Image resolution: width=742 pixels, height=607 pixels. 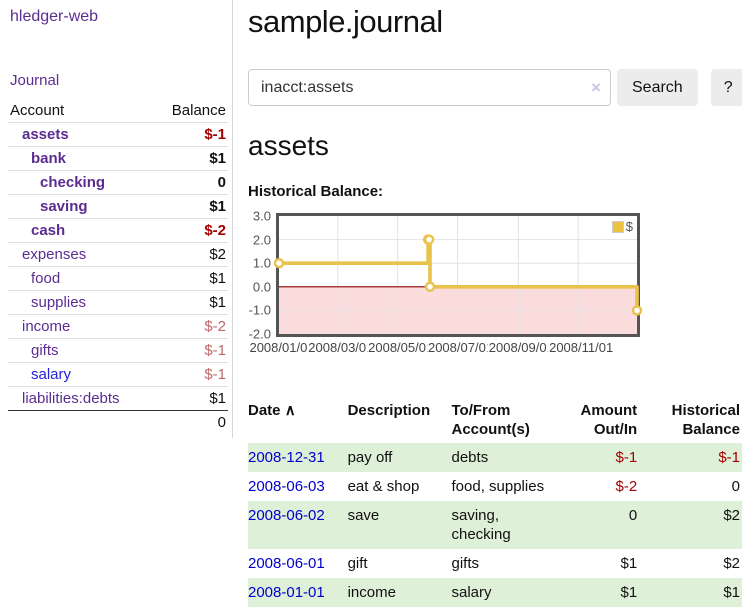 What do you see at coordinates (371, 592) in the screenshot?
I see `transaction-description: income` at bounding box center [371, 592].